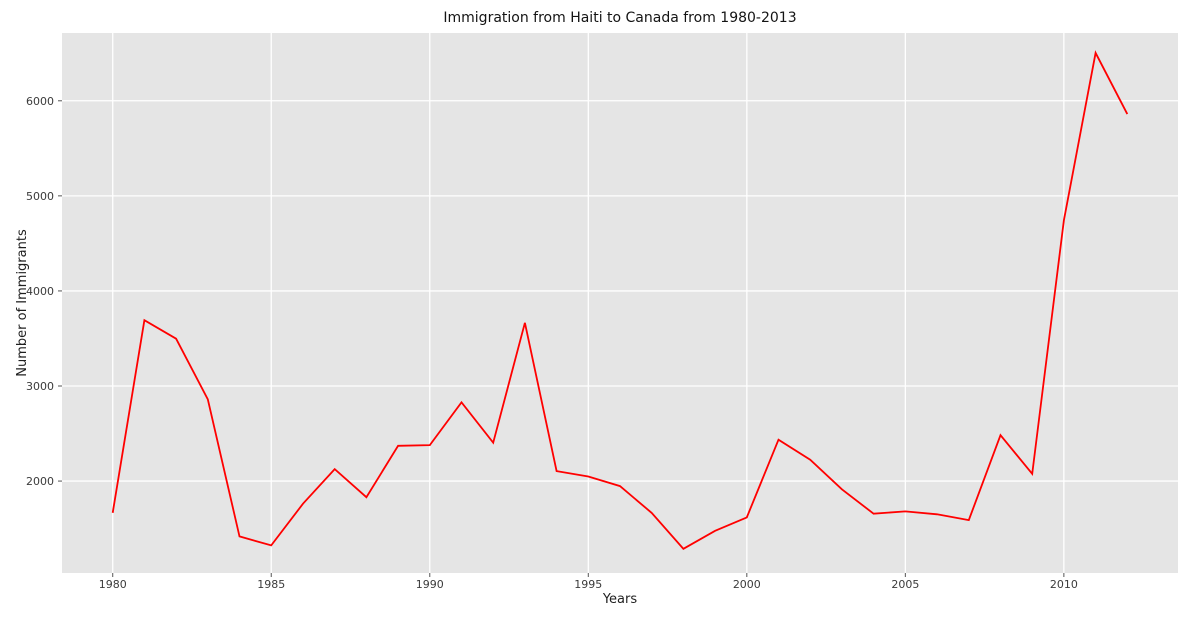 Image resolution: width=1194 pixels, height=618 pixels. I want to click on x-tick-label: 1985, so click(271, 584).